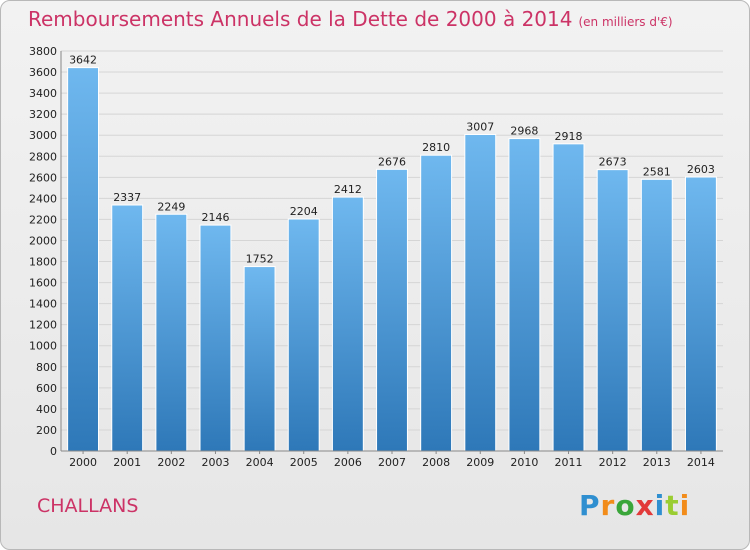 This screenshot has width=750, height=550. What do you see at coordinates (88, 506) in the screenshot?
I see `city-name: CHALLANS` at bounding box center [88, 506].